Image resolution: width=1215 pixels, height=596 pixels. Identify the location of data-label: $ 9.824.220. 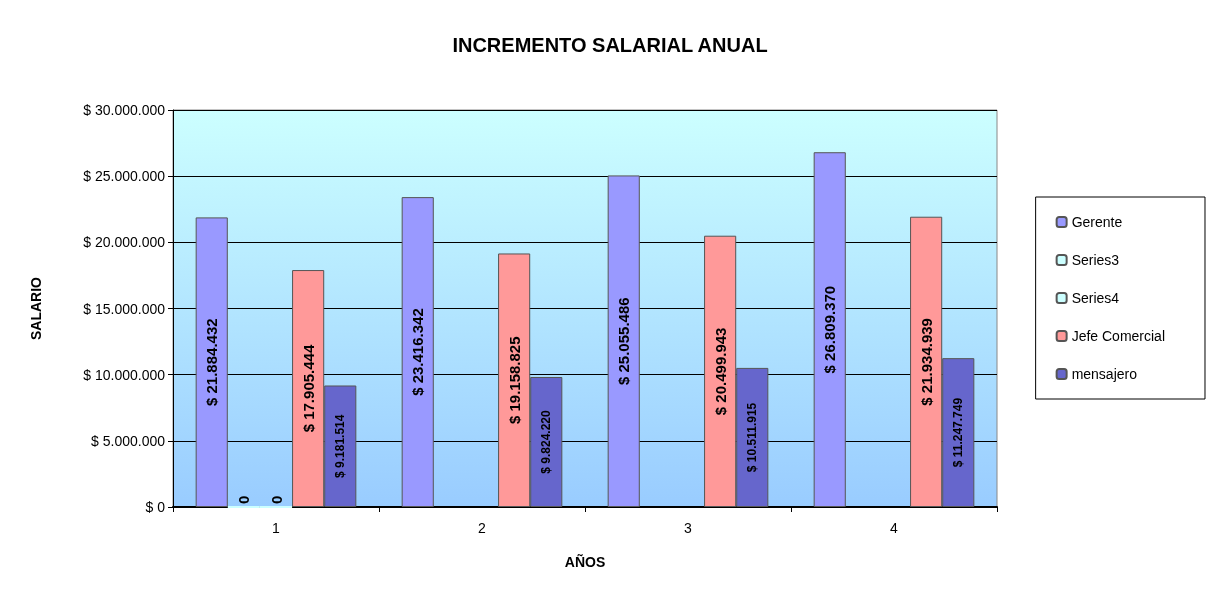
(546, 441).